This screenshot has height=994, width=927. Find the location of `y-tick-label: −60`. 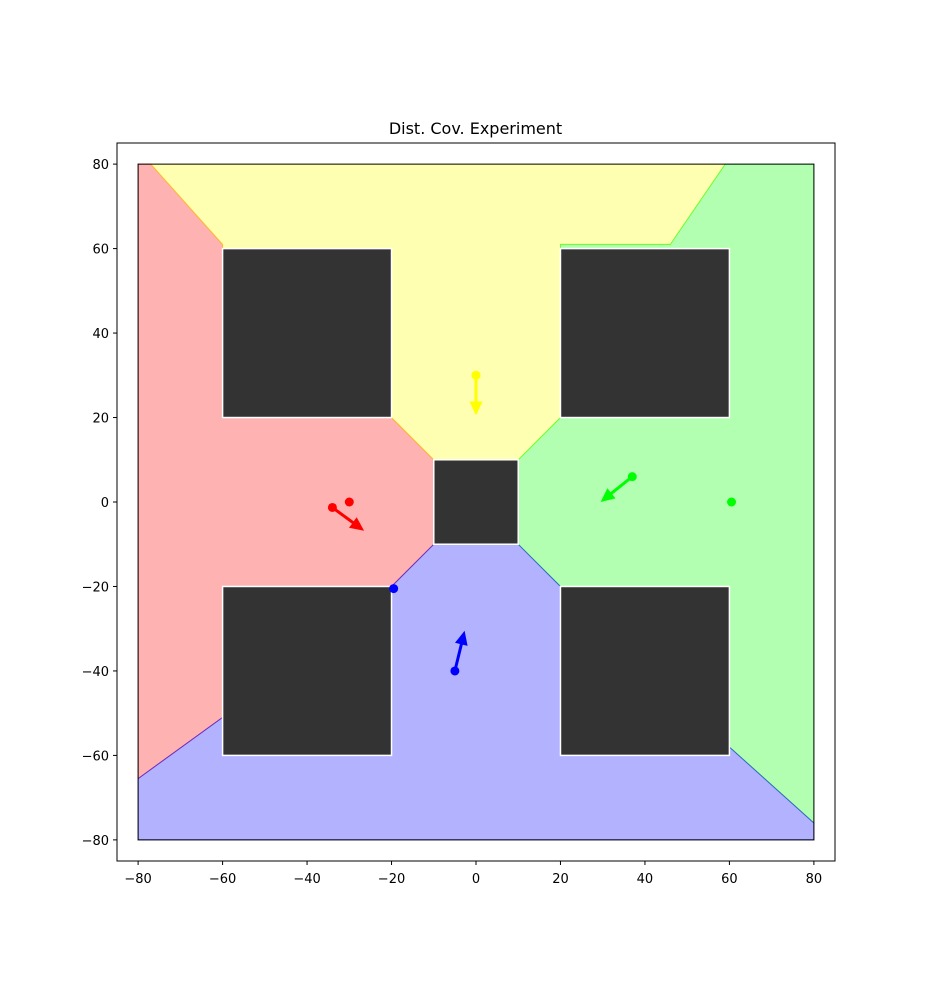

y-tick-label: −60 is located at coordinates (95, 756).